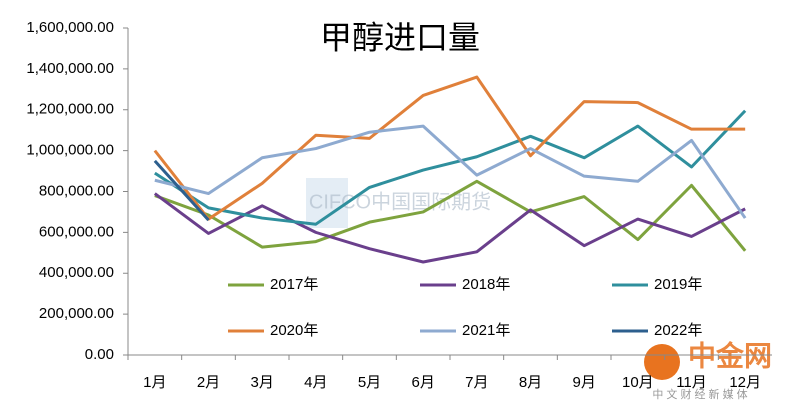 This screenshot has width=800, height=412. I want to click on x-tick-label: 9月, so click(583, 382).